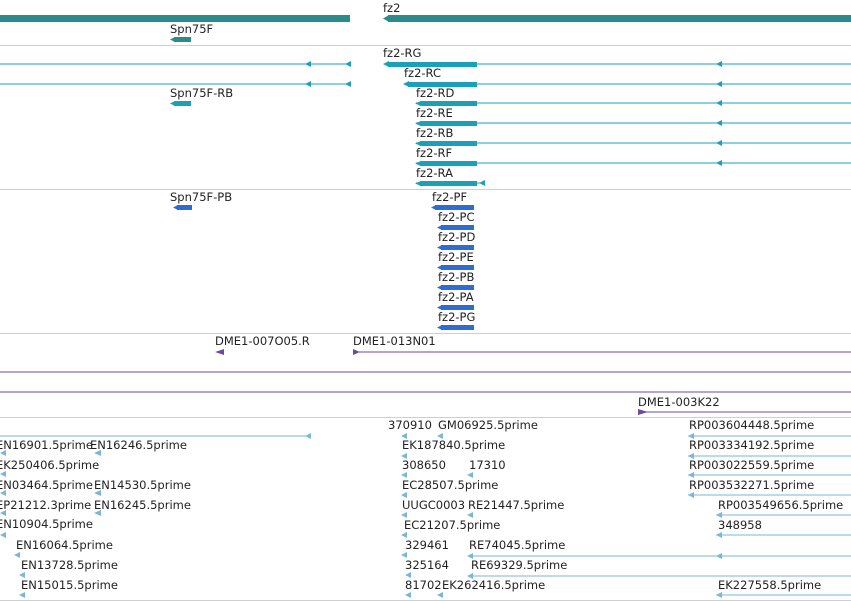  I want to click on est-label: 81702, so click(423, 585).